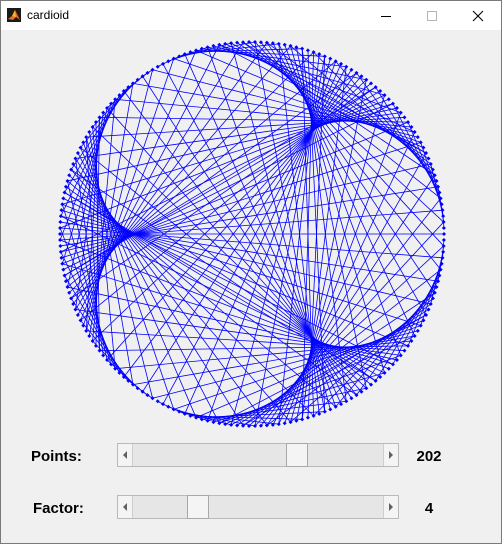 The image size is (502, 544). What do you see at coordinates (125, 507) in the screenshot?
I see `factor-slider-decrement` at bounding box center [125, 507].